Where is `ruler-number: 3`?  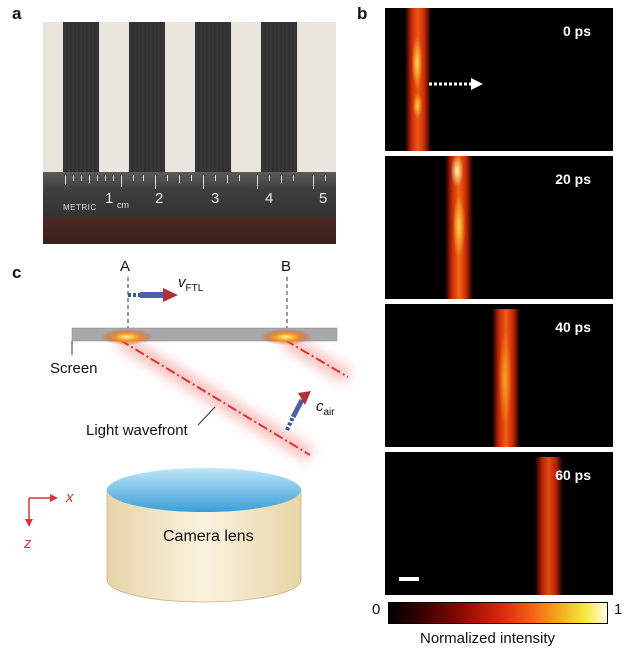 ruler-number: 3 is located at coordinates (215, 198).